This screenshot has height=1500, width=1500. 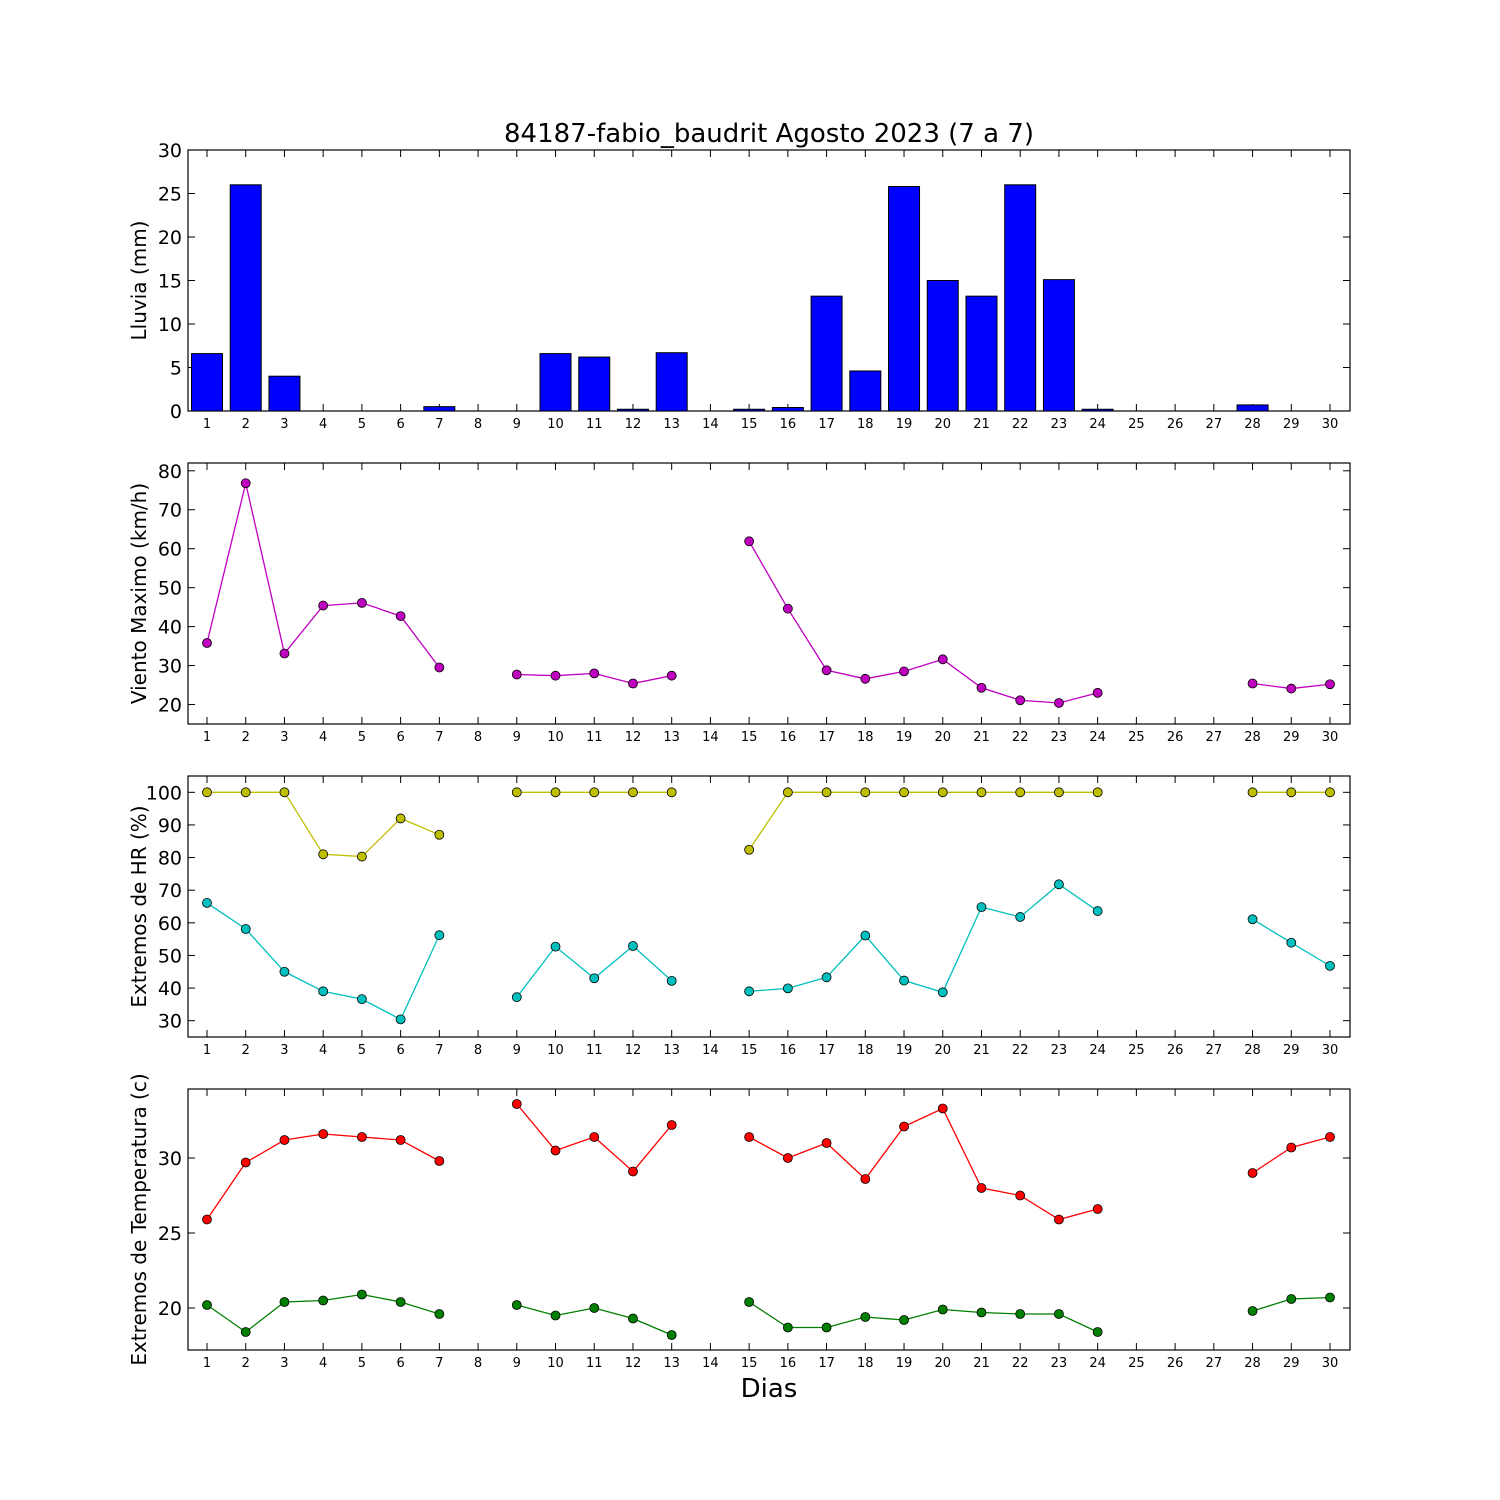 What do you see at coordinates (1252, 737) in the screenshot?
I see `x-tick-label: 28` at bounding box center [1252, 737].